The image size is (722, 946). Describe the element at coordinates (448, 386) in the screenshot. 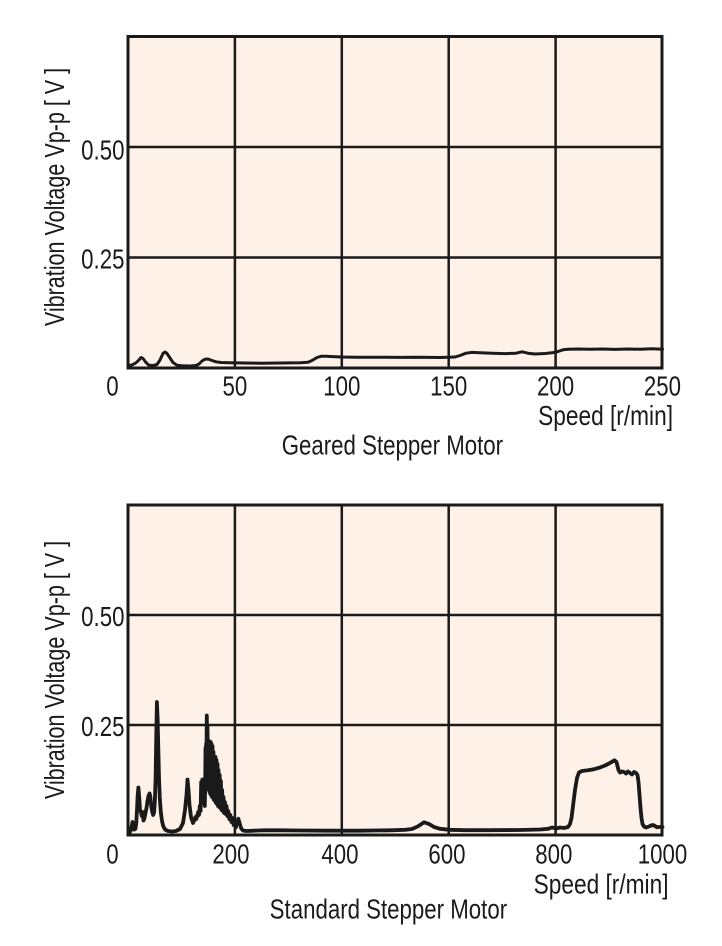

I see `svg-text: 150` at that location.